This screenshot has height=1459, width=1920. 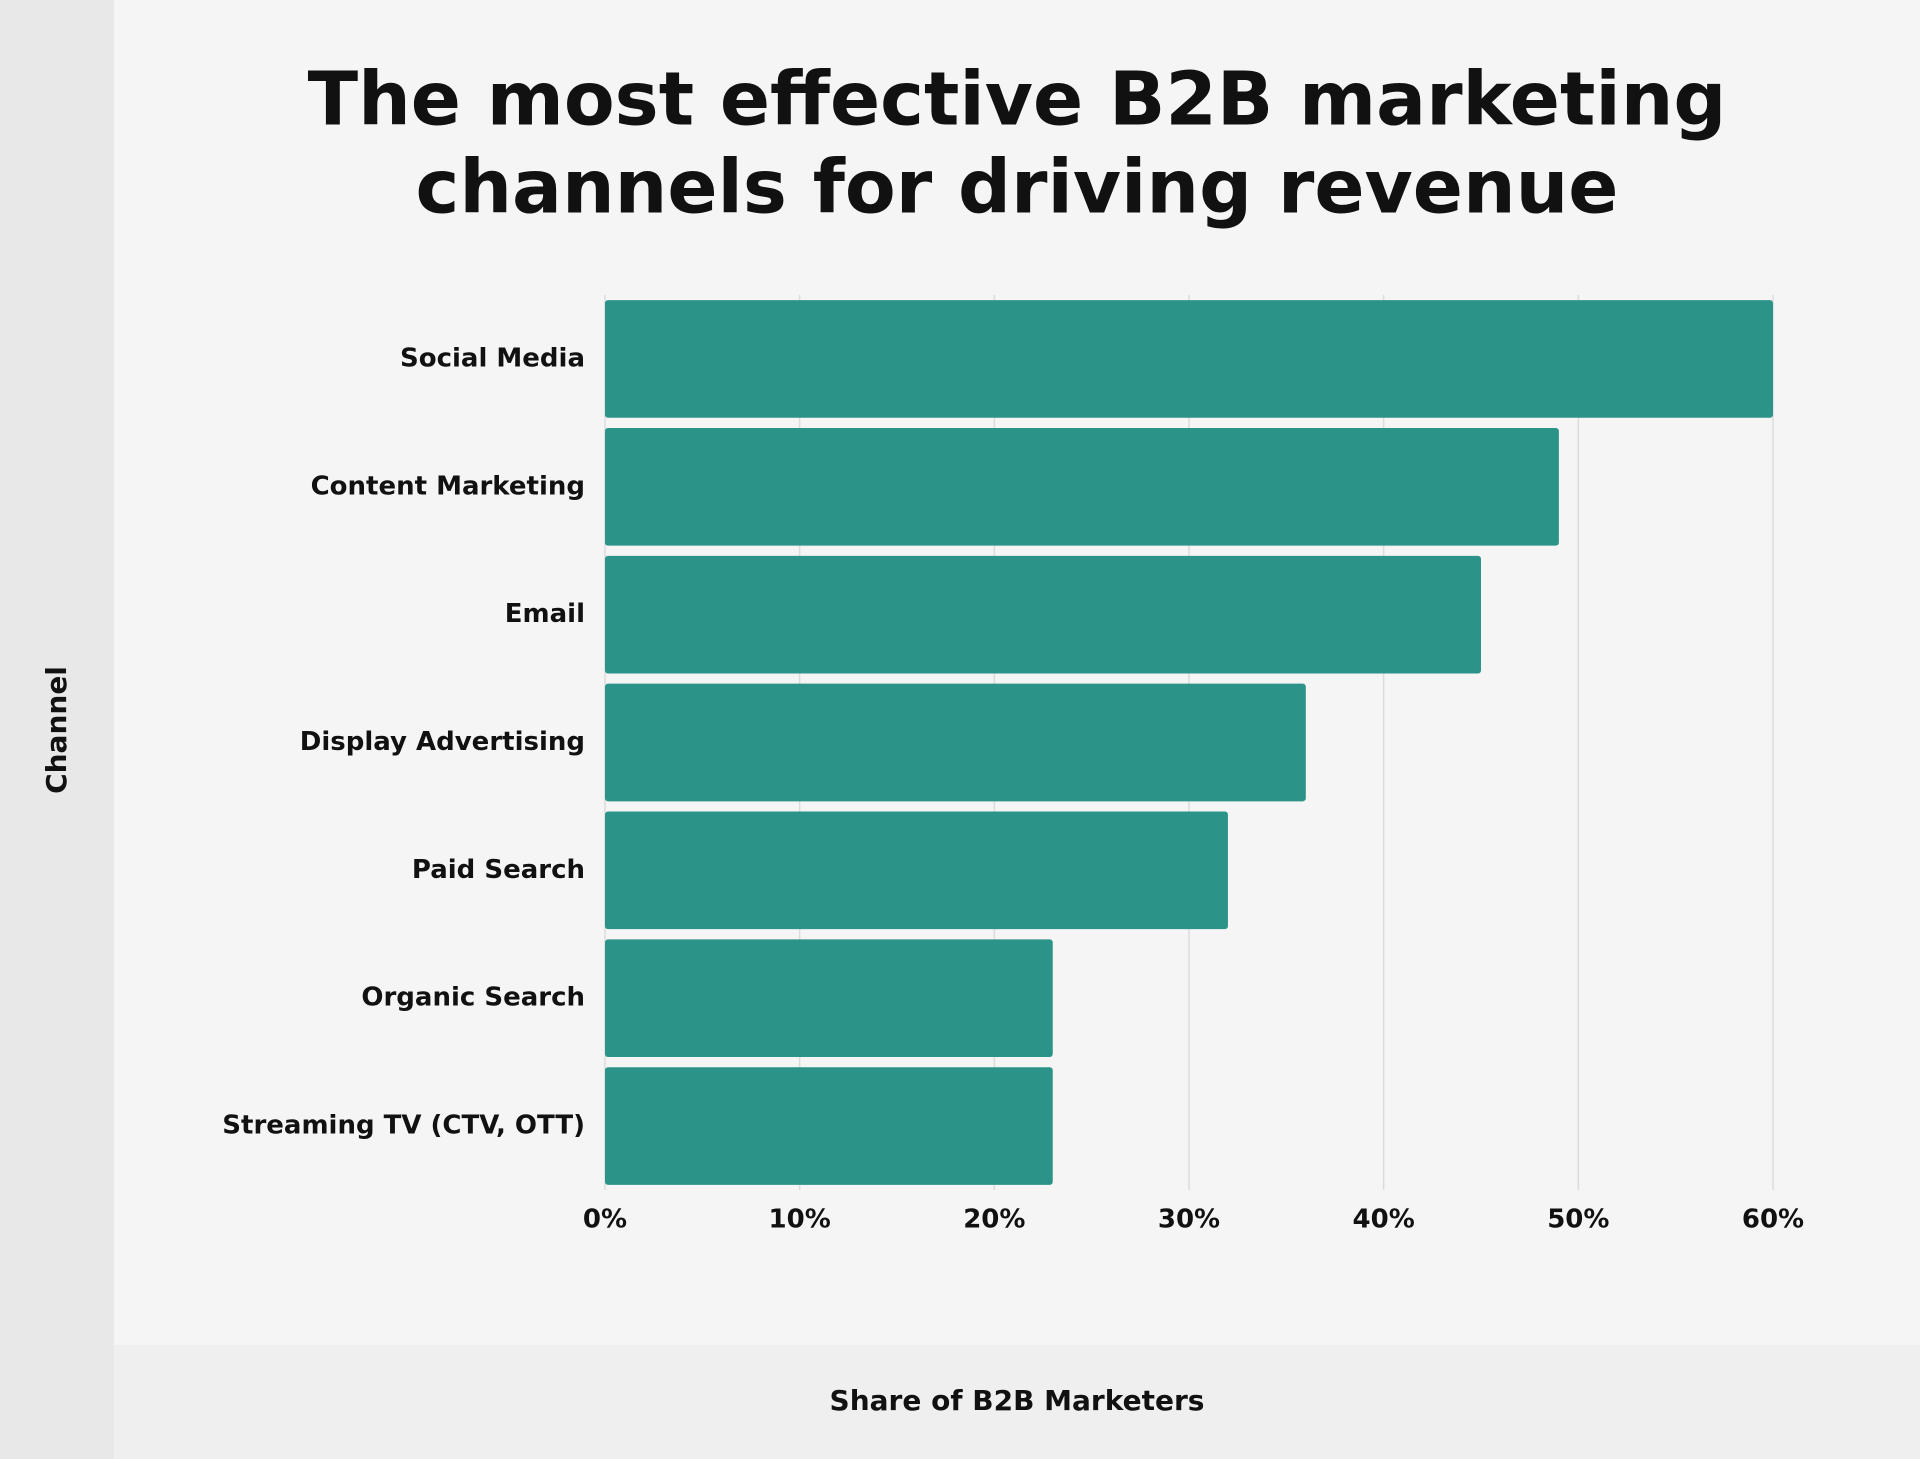 What do you see at coordinates (1189, 1220) in the screenshot?
I see `x-tick-label: 30%` at bounding box center [1189, 1220].